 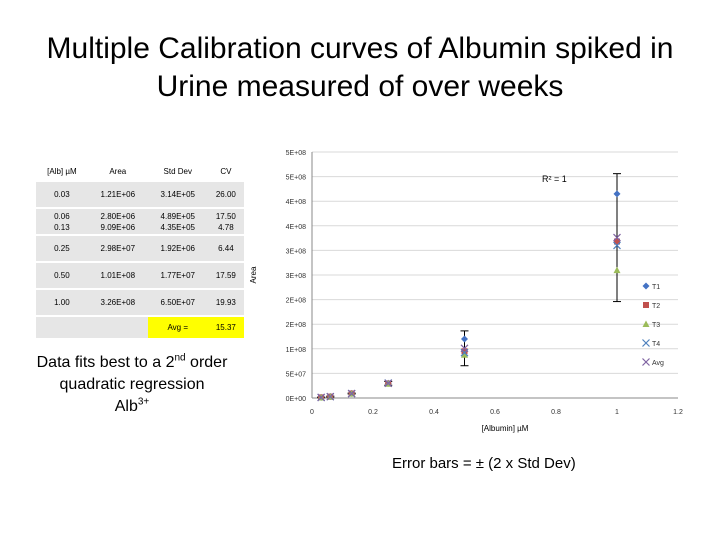 What do you see at coordinates (105, 362) in the screenshot?
I see `note-line-1: Data fits best to a 2` at bounding box center [105, 362].